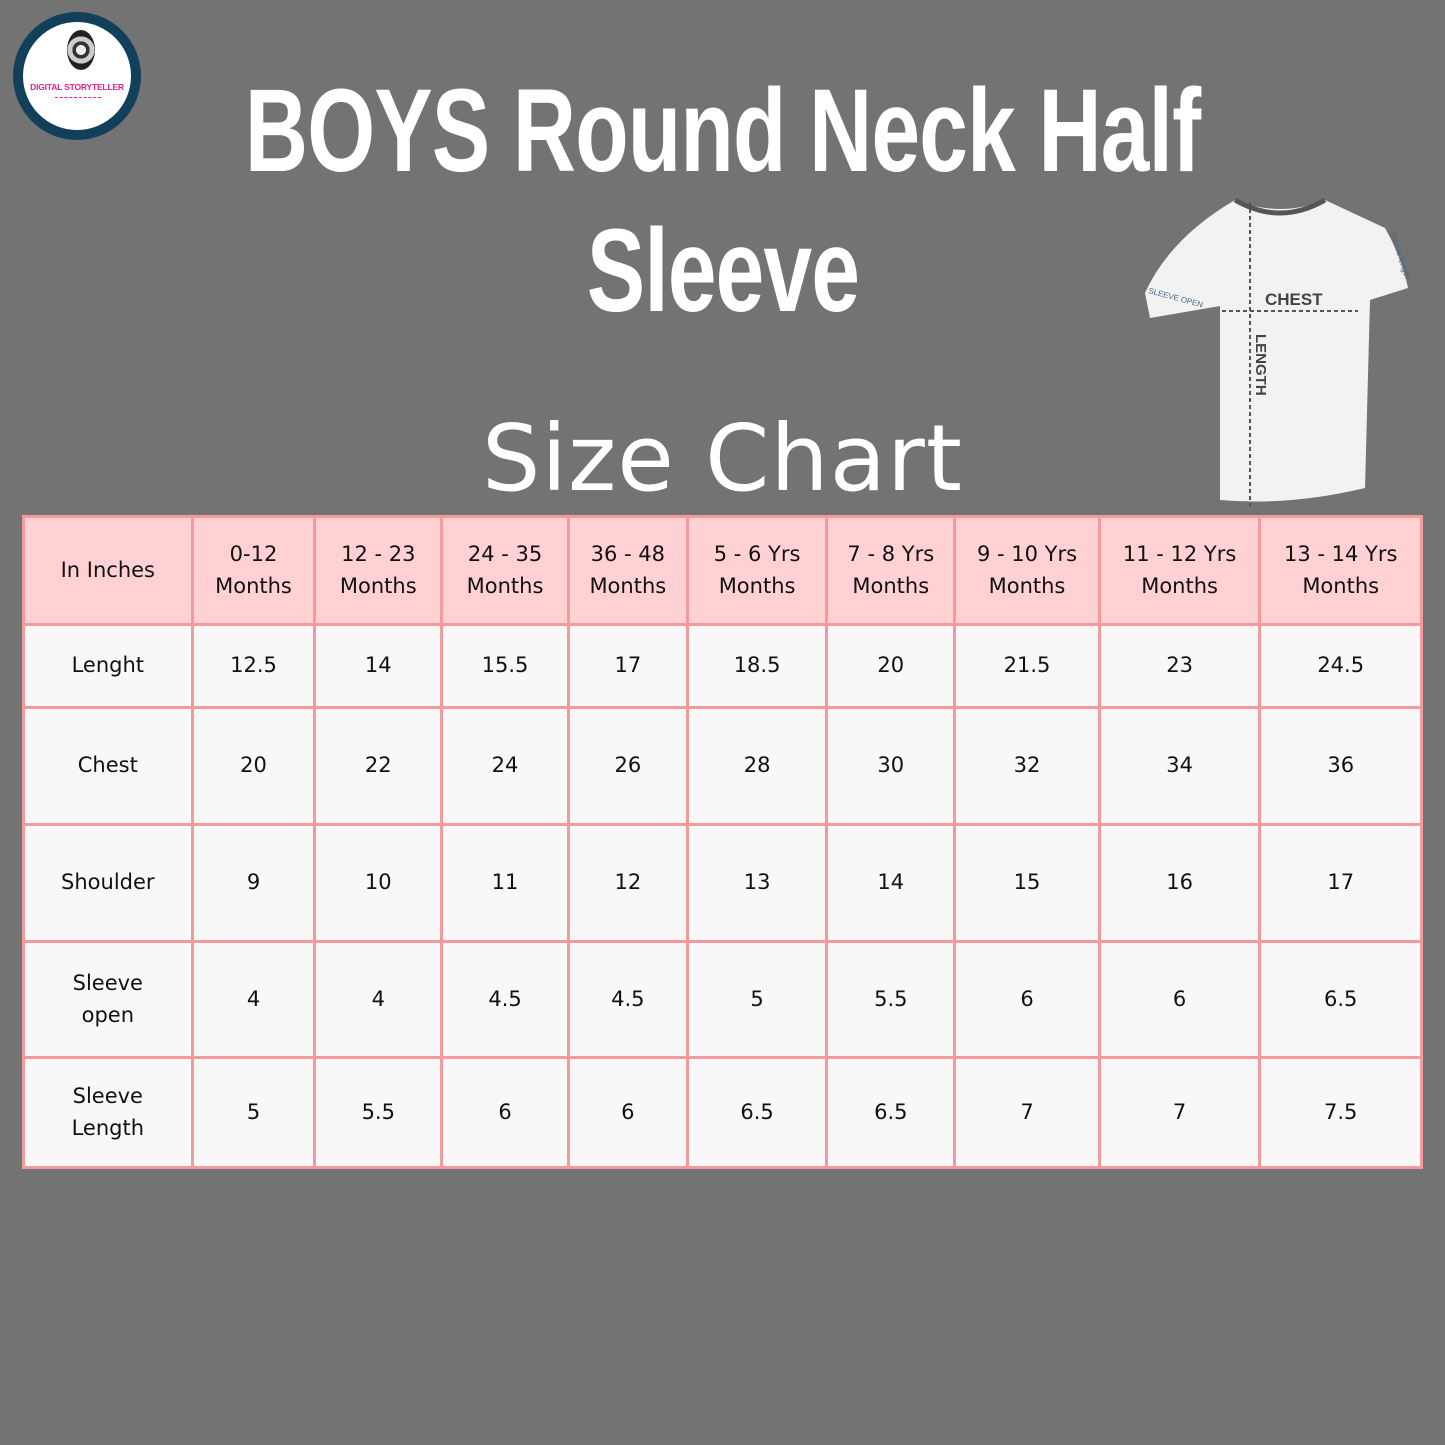 The image size is (1445, 1445). What do you see at coordinates (505, 883) in the screenshot?
I see `measurement-cell: 11` at bounding box center [505, 883].